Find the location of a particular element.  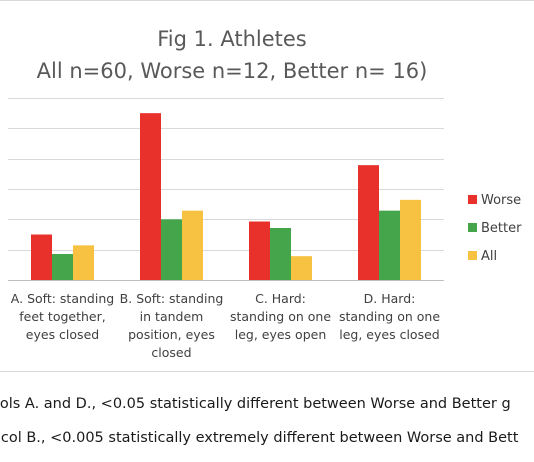

category-label-line: leg, eyes closed is located at coordinates (389, 334).